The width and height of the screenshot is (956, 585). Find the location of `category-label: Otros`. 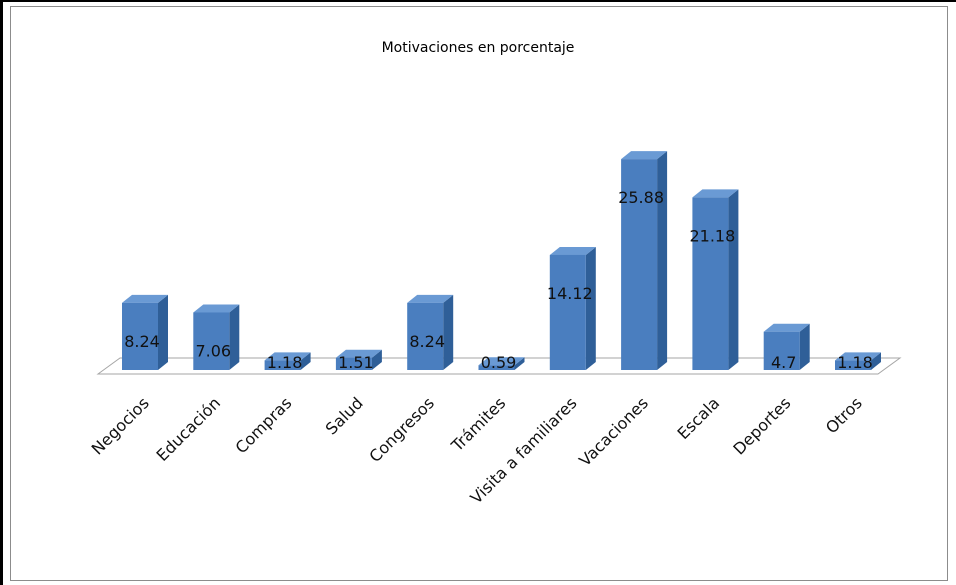

category-label: Otros is located at coordinates (844, 415).